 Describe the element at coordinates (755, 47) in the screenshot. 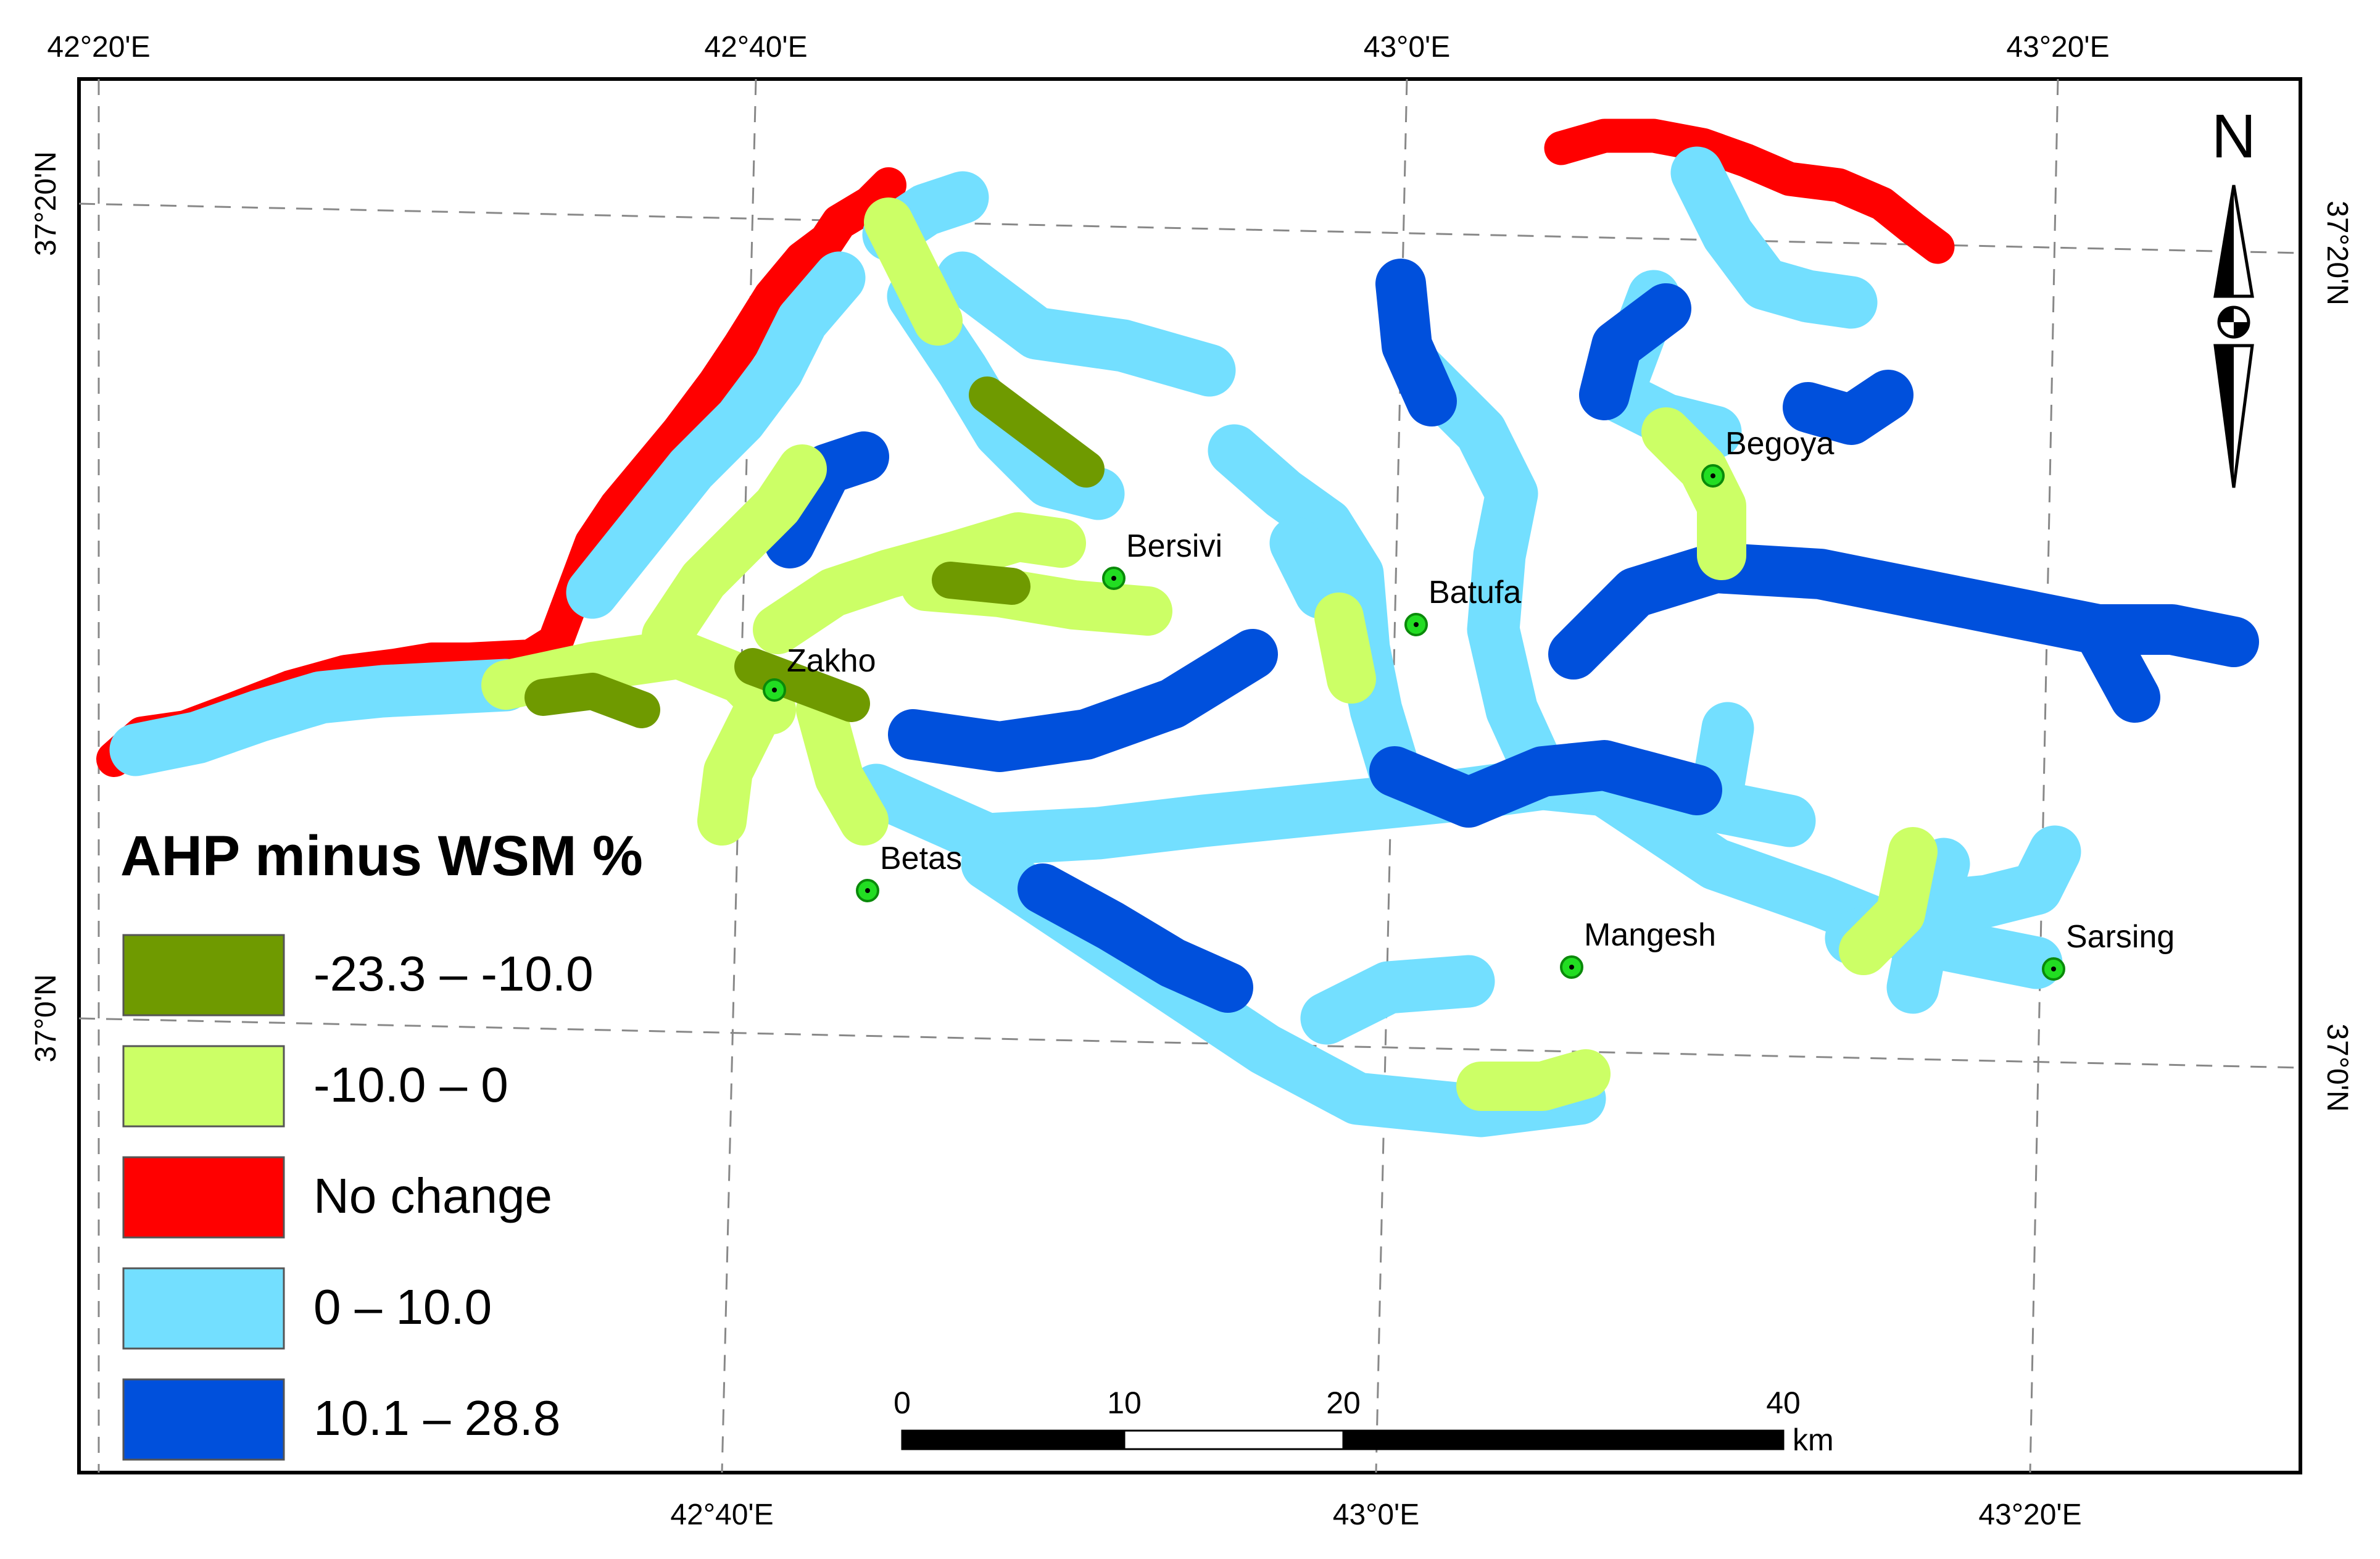

I see `top-lon-label: 42°40'E` at that location.